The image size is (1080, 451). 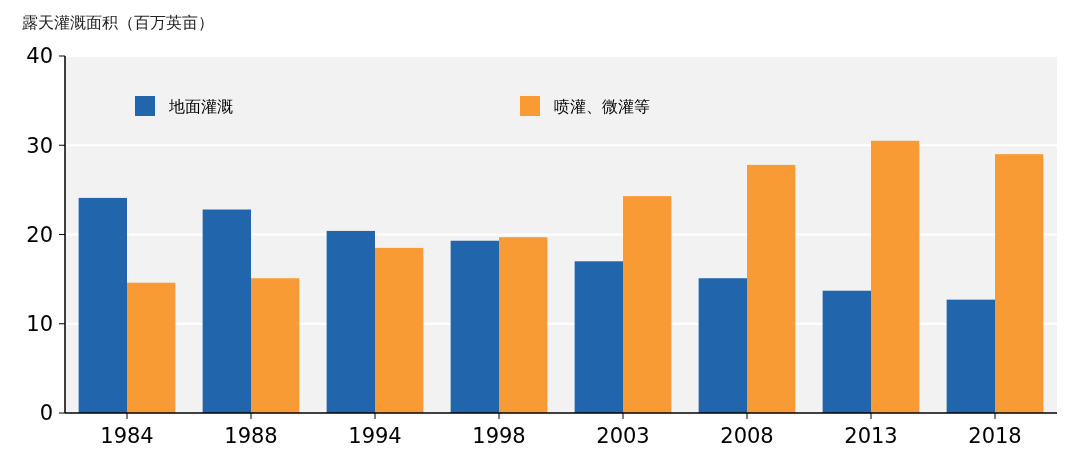 What do you see at coordinates (46, 413) in the screenshot?
I see `y-tick-label: 0` at bounding box center [46, 413].